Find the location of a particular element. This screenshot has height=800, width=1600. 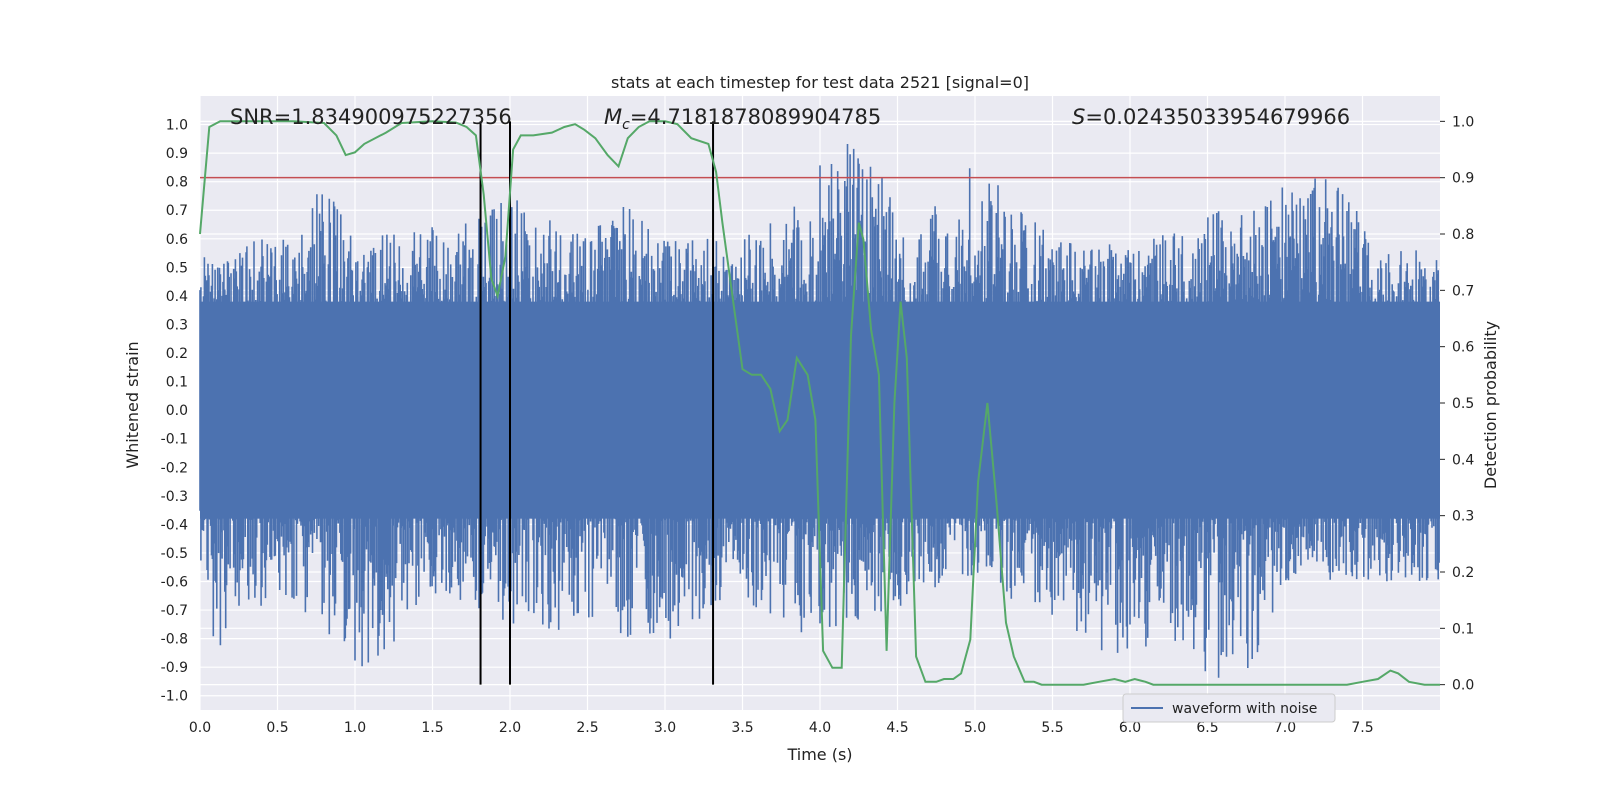

y-axis-right: 1.0 0.9 0.8 0.7 0.6 0.5 0.4 0.3 0.2 0.1 0.0 is located at coordinates (1457, 404).